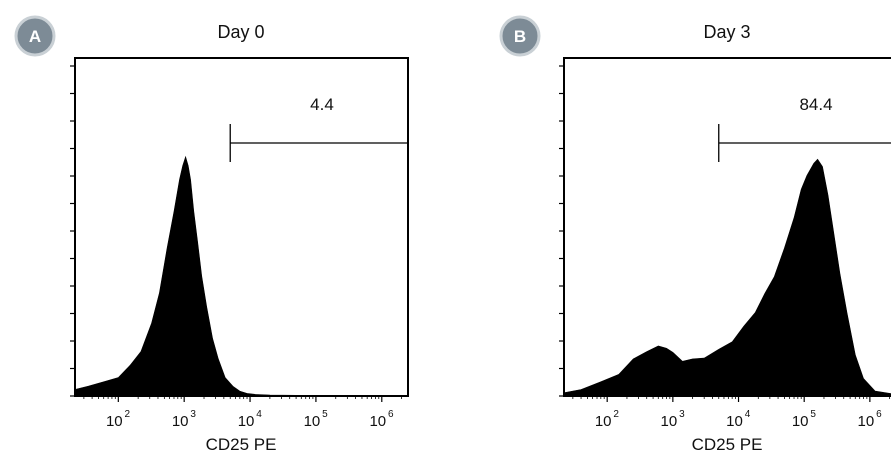  What do you see at coordinates (325, 414) in the screenshot?
I see `panel-a-x-tick-exponent: 5` at bounding box center [325, 414].